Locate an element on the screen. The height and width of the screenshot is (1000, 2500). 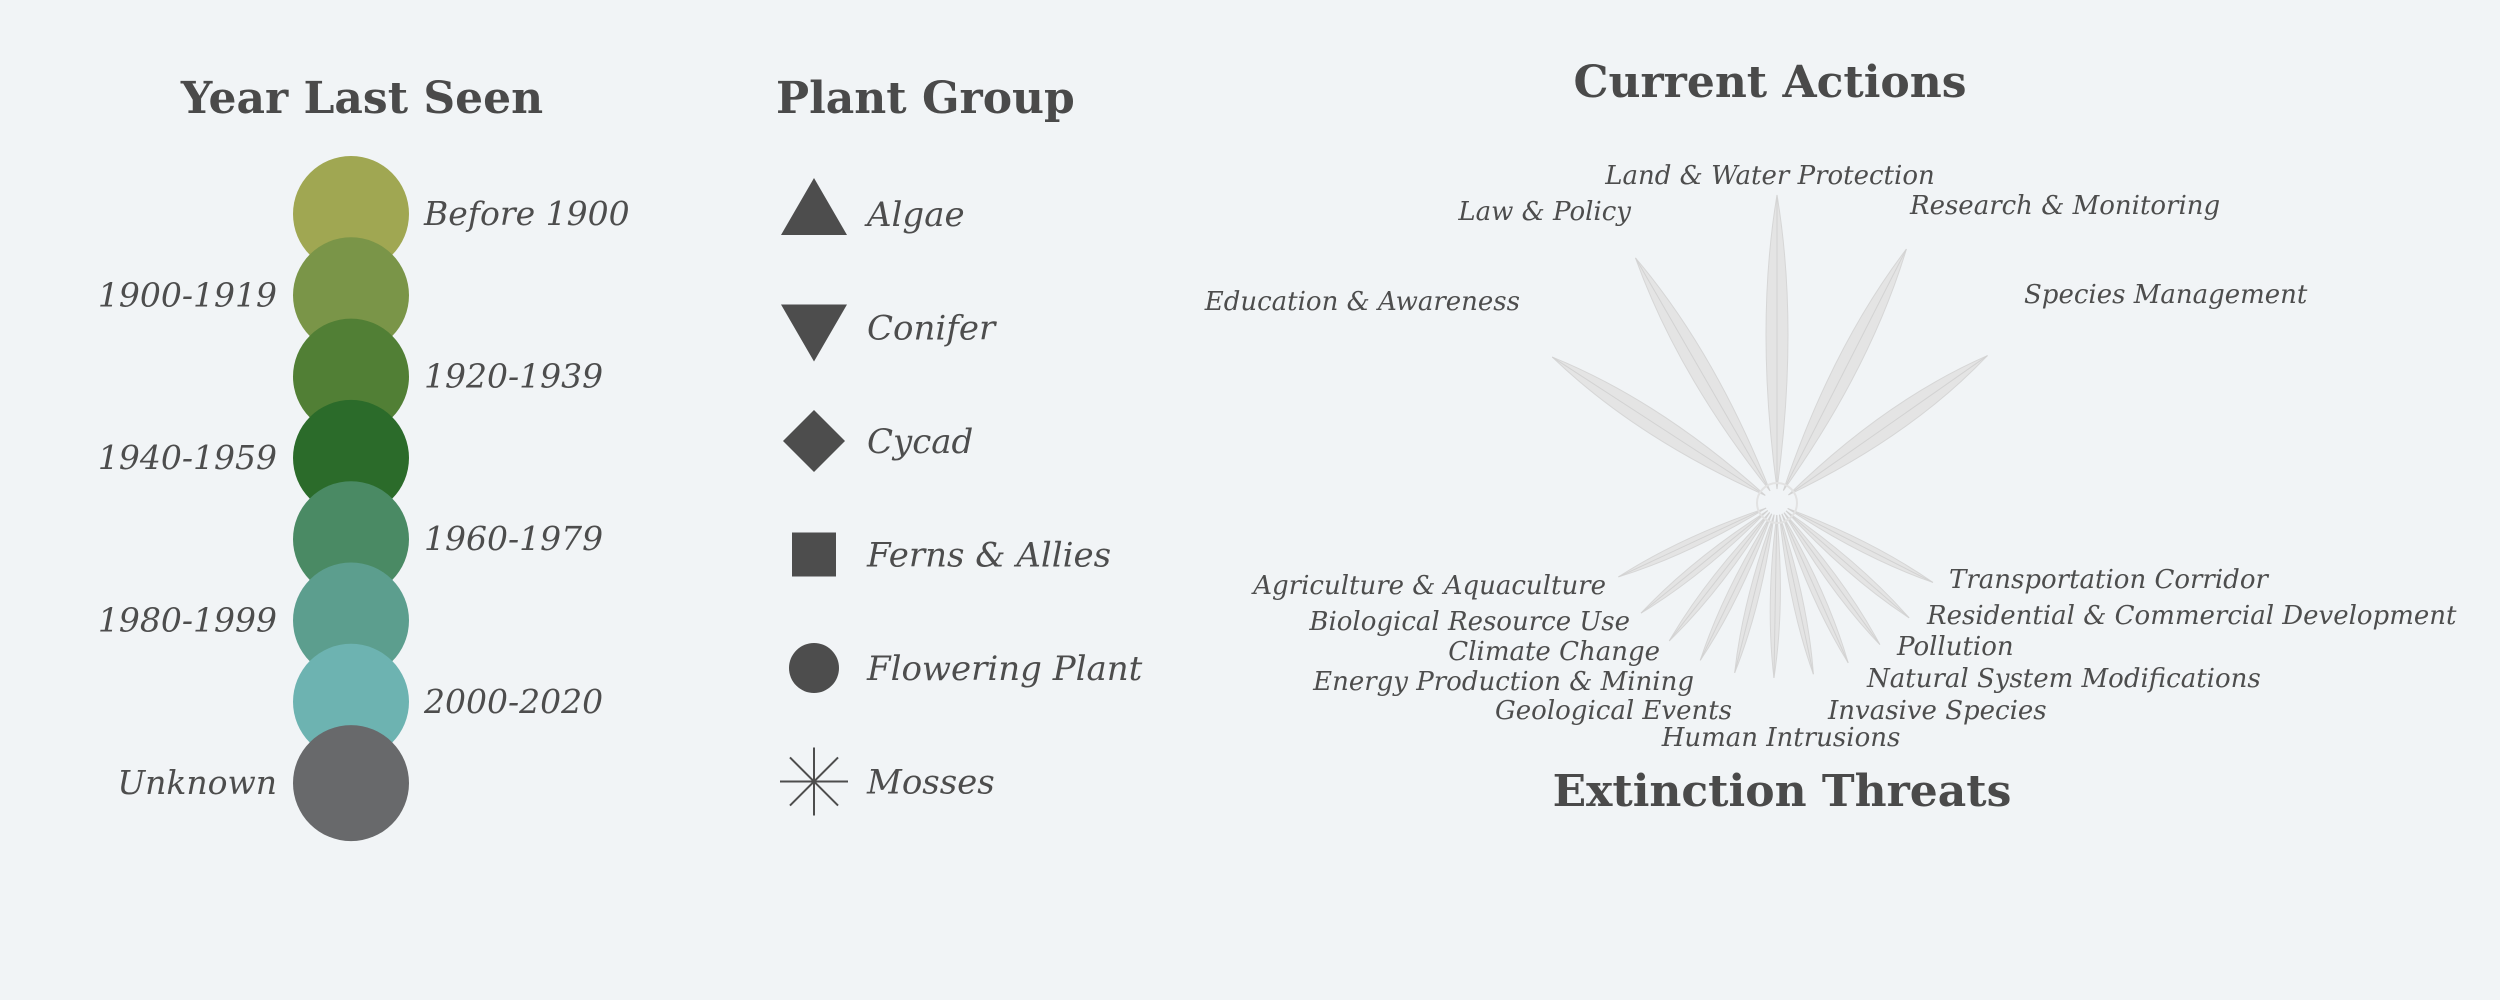
year-swatch-1920-1939 is located at coordinates (351, 376).